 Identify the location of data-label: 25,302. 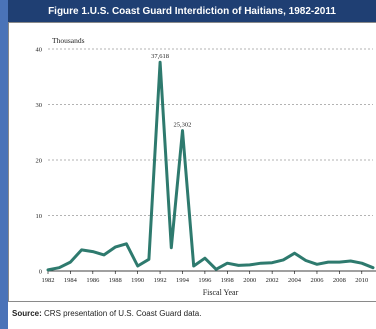
(183, 125).